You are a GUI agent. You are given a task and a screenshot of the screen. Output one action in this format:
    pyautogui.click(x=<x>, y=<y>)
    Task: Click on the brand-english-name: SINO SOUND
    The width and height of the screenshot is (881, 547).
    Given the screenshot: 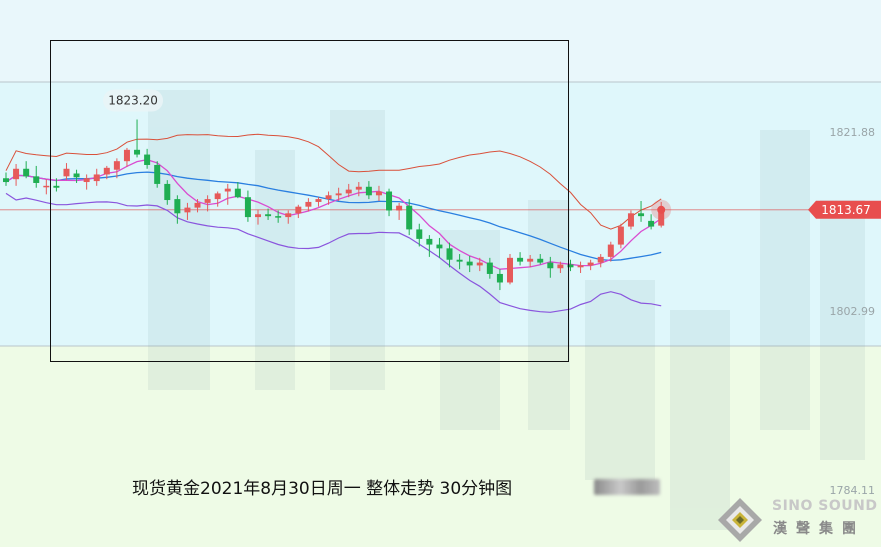 What is the action you would take?
    pyautogui.click(x=825, y=506)
    